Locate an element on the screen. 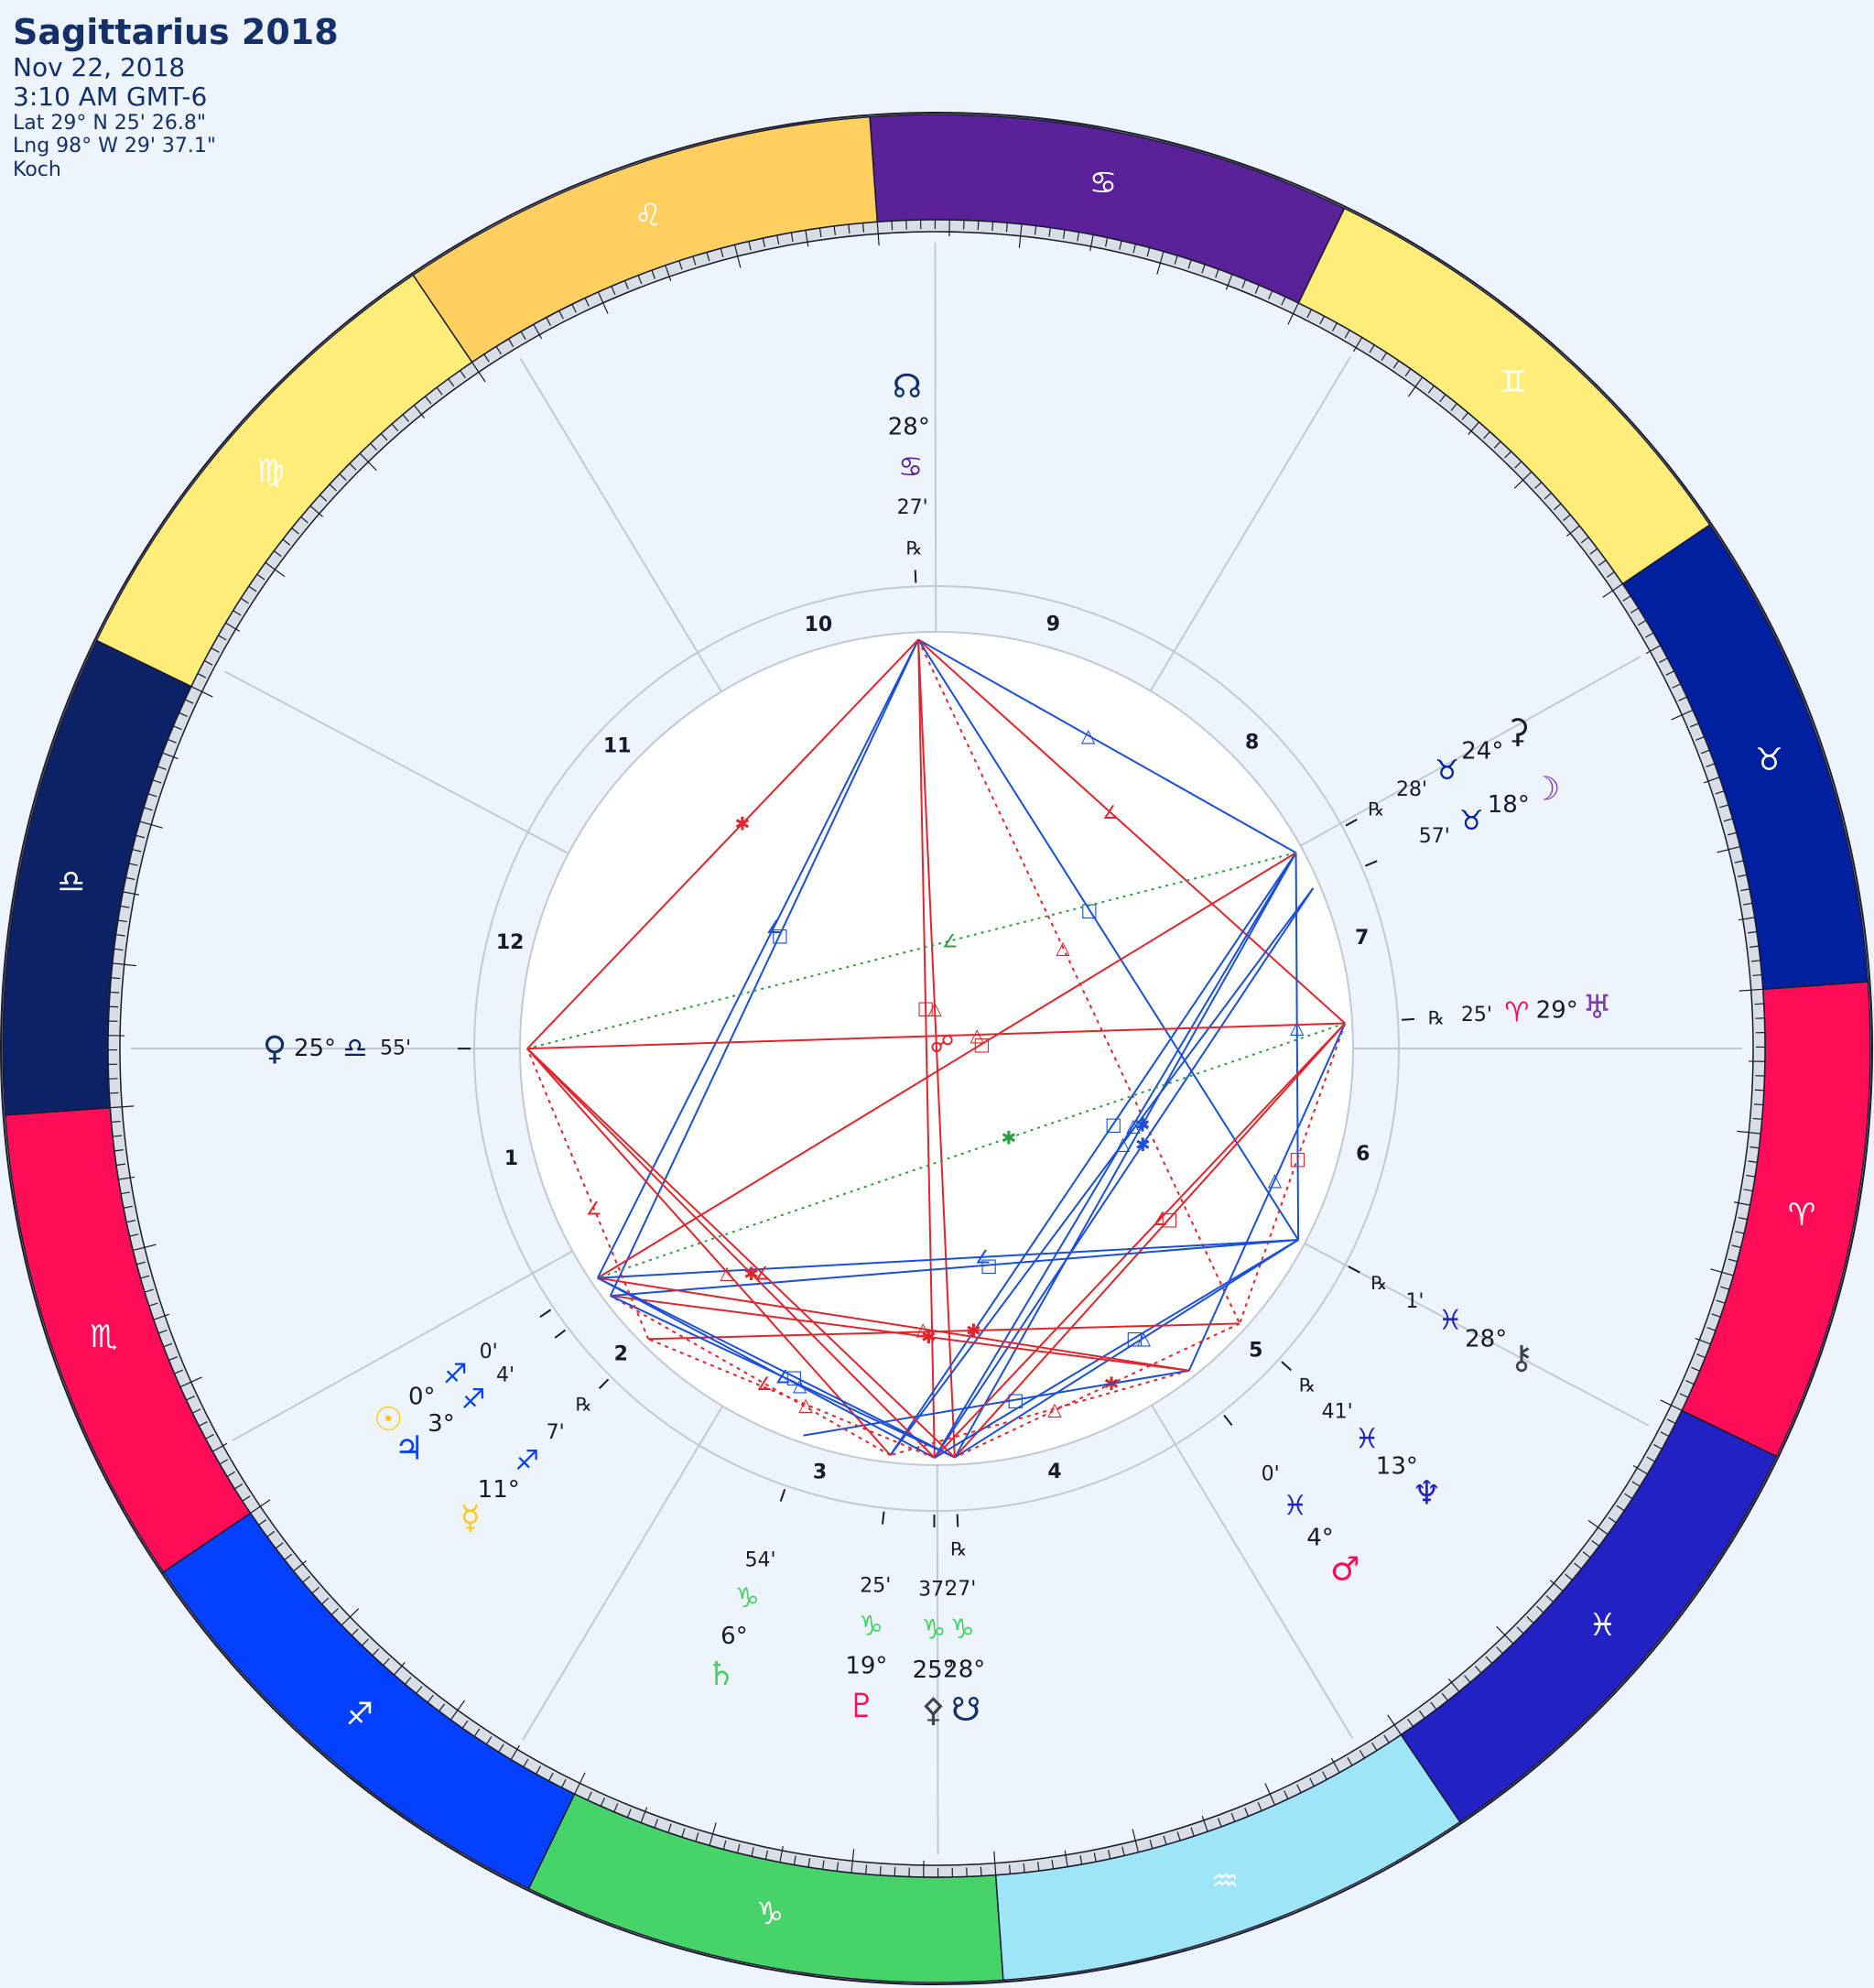 Image resolution: width=1874 pixels, height=1988 pixels. planet-min: 54' is located at coordinates (760, 1559).